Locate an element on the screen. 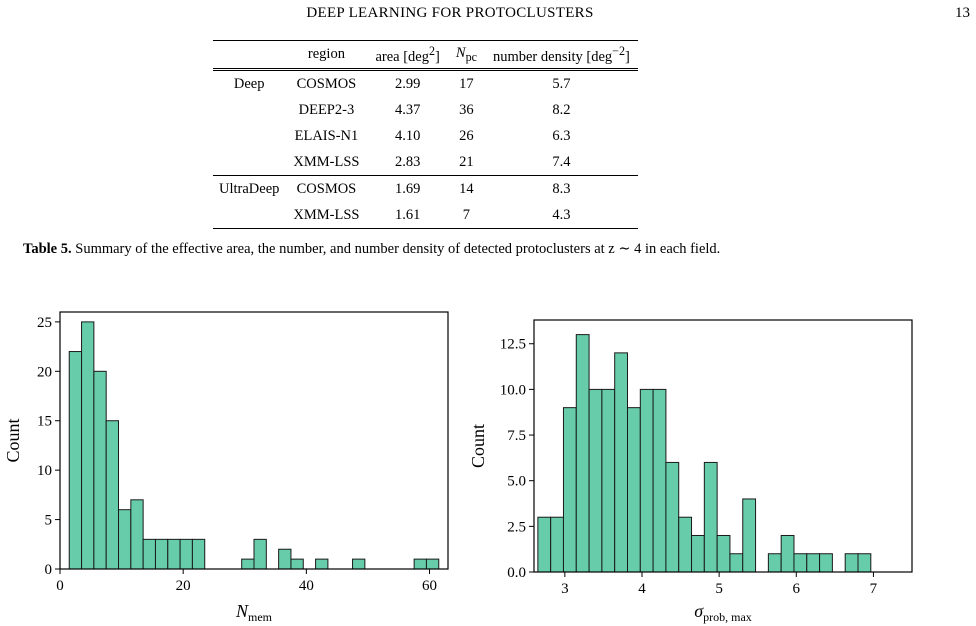 This screenshot has height=626, width=976. cell-area: 2.83 is located at coordinates (407, 162).